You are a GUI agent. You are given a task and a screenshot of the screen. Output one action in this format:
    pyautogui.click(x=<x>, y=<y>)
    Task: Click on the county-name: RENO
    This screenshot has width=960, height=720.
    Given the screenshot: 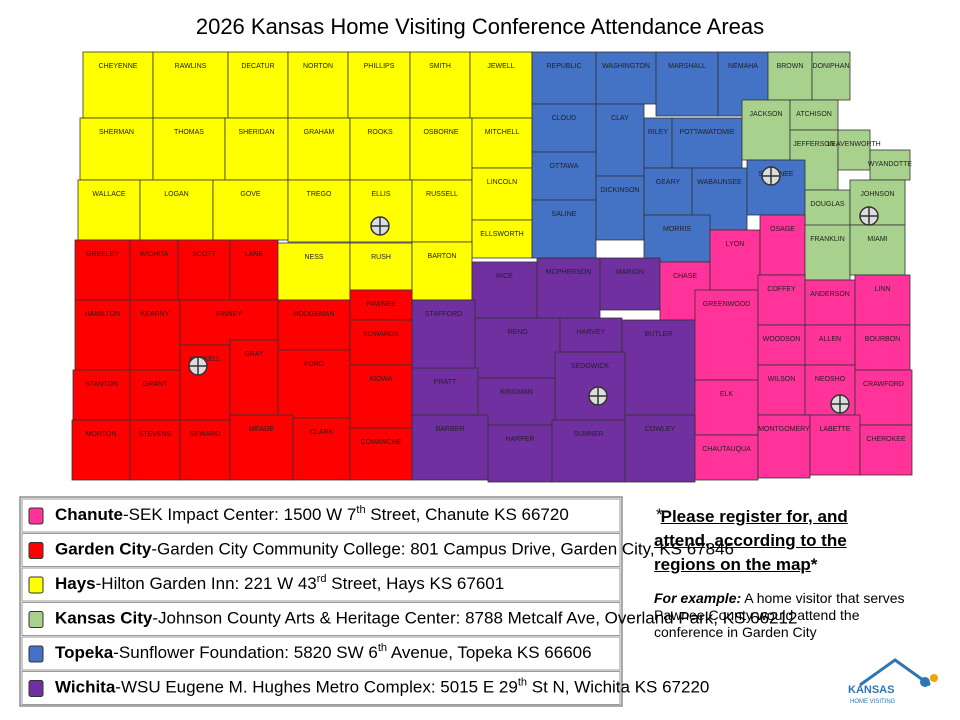 What is the action you would take?
    pyautogui.click(x=517, y=332)
    